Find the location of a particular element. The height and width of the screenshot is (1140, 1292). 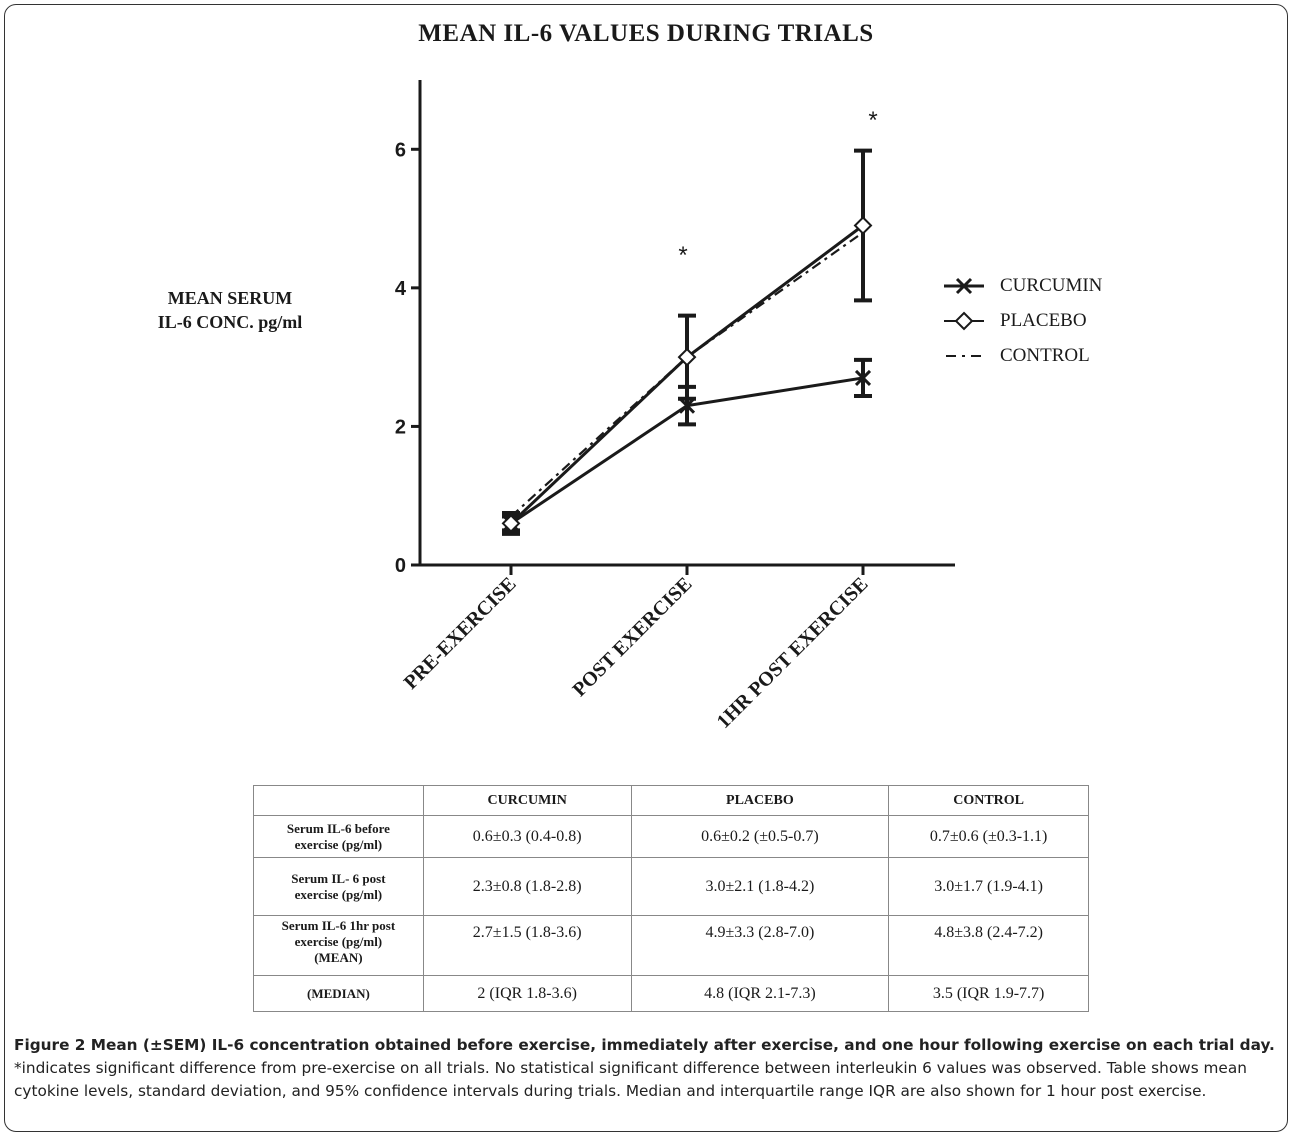

table-header-cell: CONTROL is located at coordinates (988, 800).